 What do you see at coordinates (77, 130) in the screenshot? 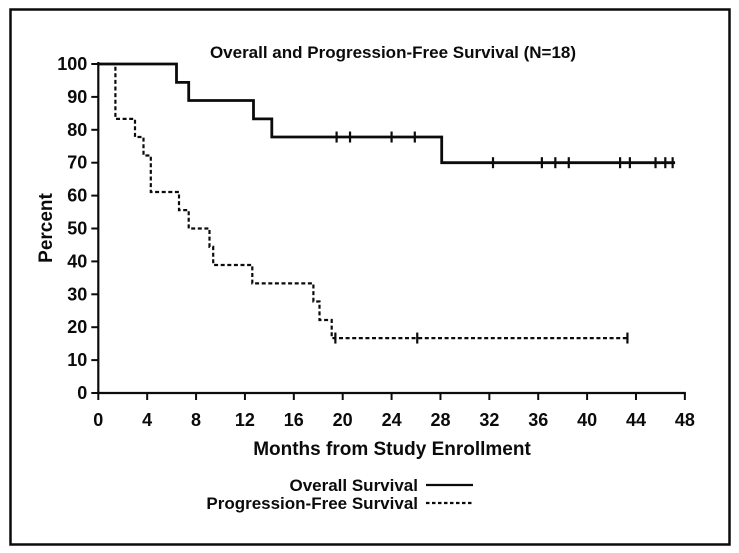
I see `y-tick-label: 80` at bounding box center [77, 130].